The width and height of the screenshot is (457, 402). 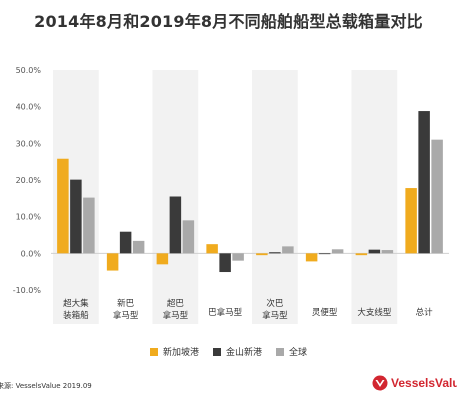 I want to click on x-tick-label: 总计, so click(x=425, y=312).